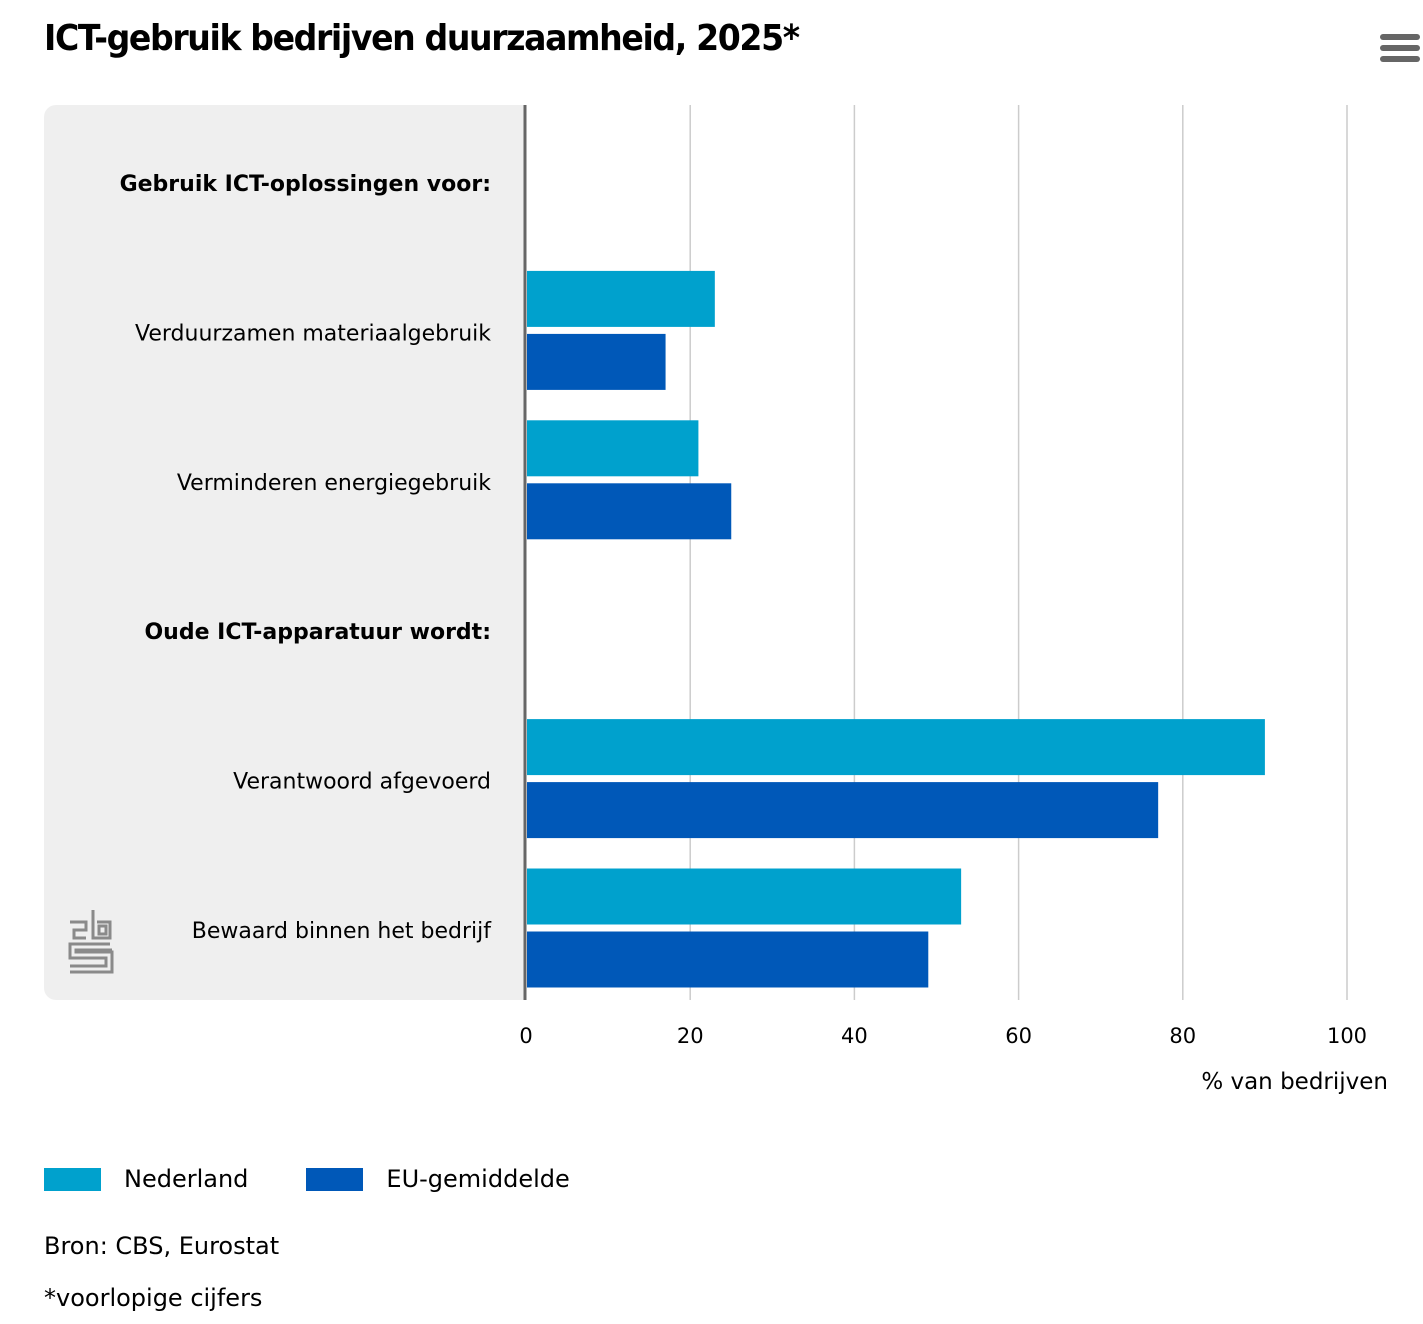 This screenshot has height=1324, width=1423. What do you see at coordinates (186, 1179) in the screenshot?
I see `legend-label: Nederland` at bounding box center [186, 1179].